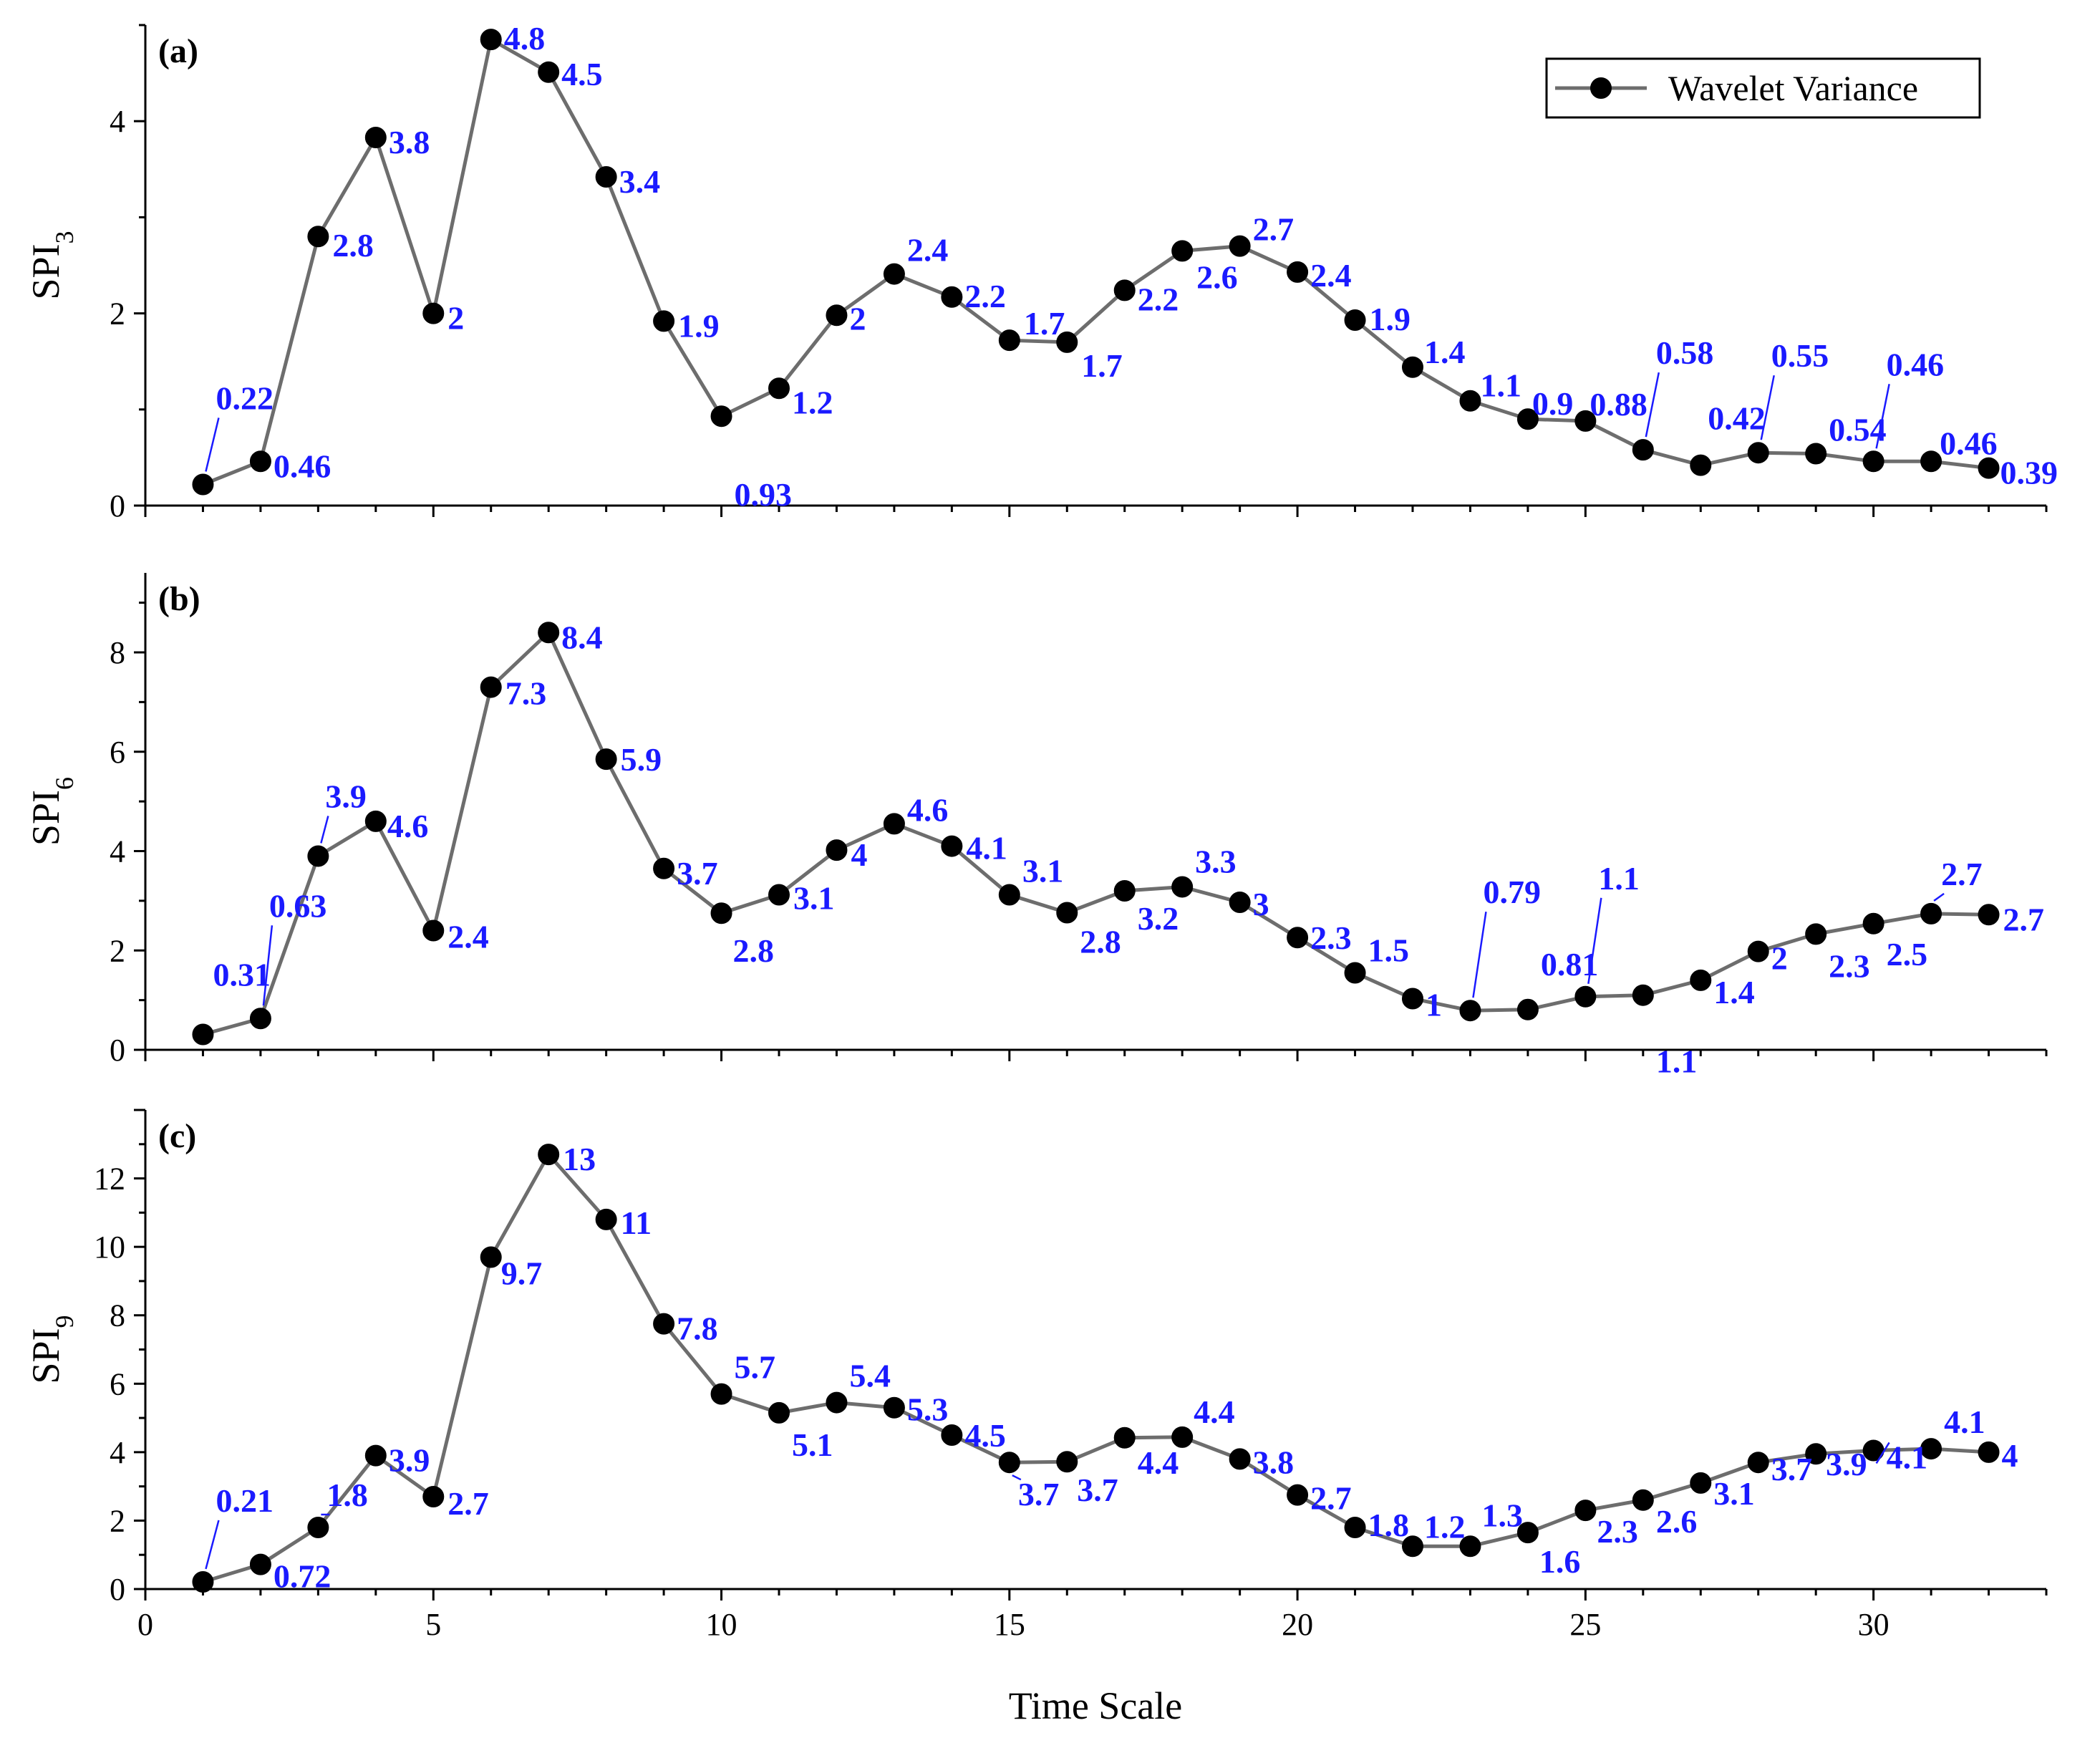  Describe the element at coordinates (640, 181) in the screenshot. I see `data-label: 3.4` at that location.